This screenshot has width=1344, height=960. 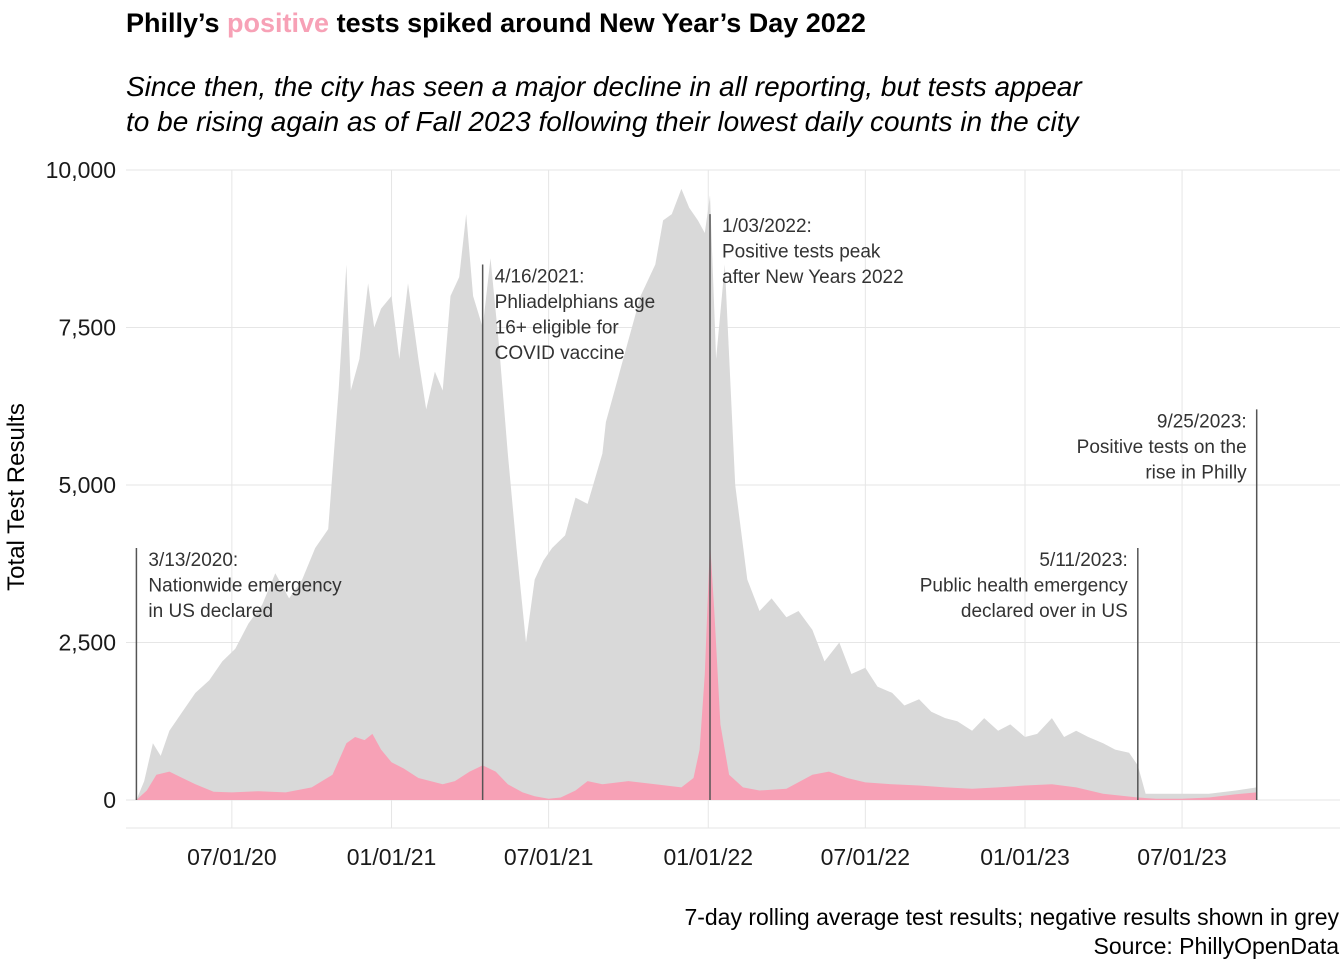 What do you see at coordinates (81, 170) in the screenshot?
I see `y-tick-label-4: 10,000` at bounding box center [81, 170].